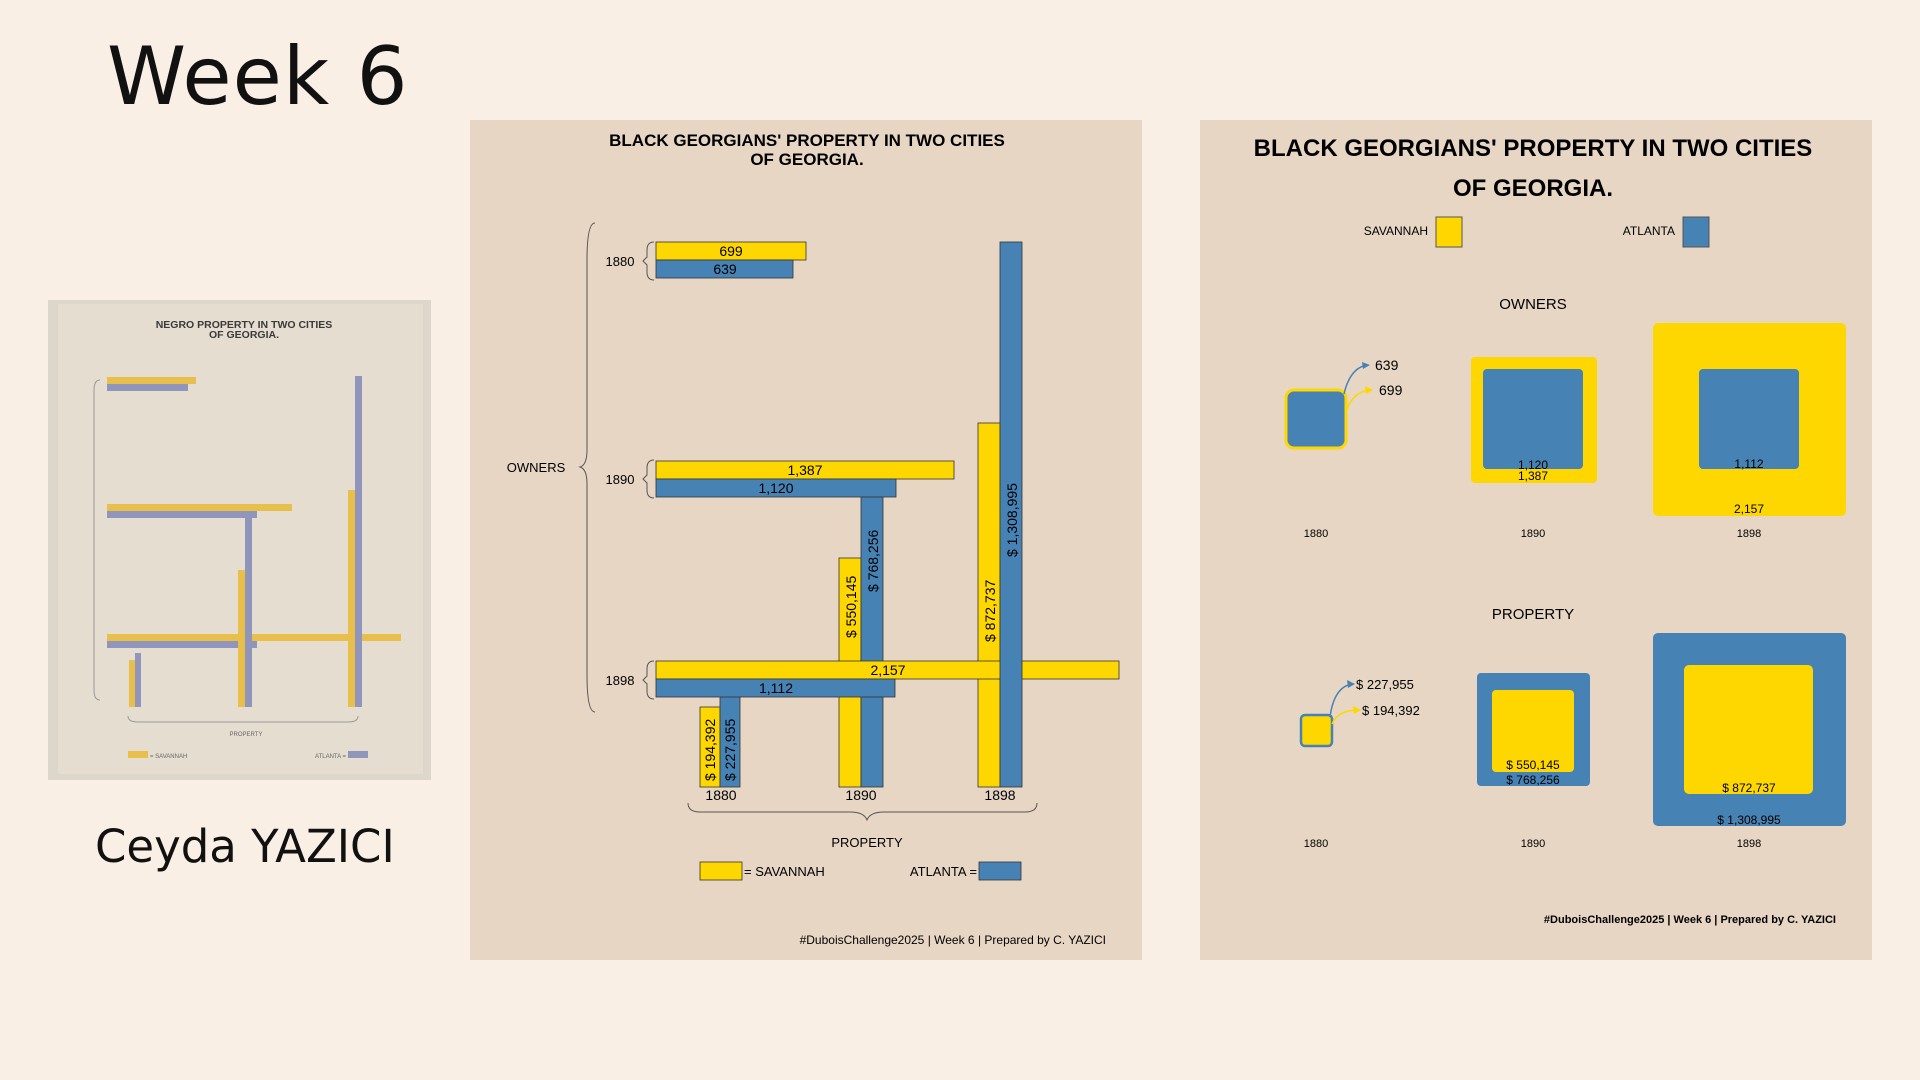 The height and width of the screenshot is (1080, 1920). Describe the element at coordinates (330, 757) in the screenshot. I see `thumb-legend-atlanta: ATLANTA =` at that location.